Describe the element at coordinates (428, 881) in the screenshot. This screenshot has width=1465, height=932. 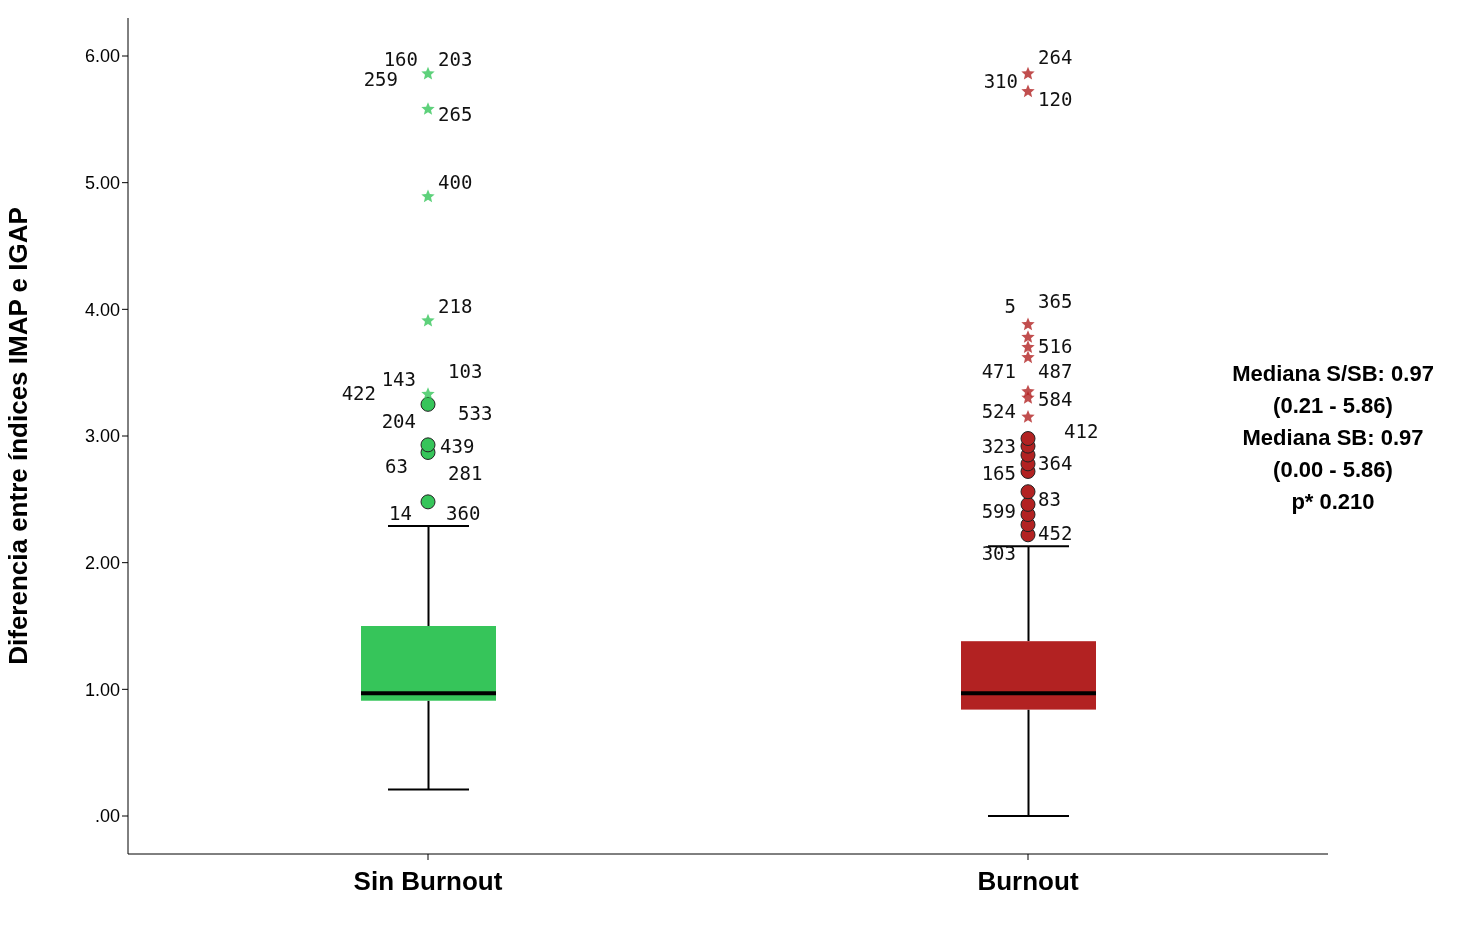
I see `x-tick-label: Sin Burnout` at that location.